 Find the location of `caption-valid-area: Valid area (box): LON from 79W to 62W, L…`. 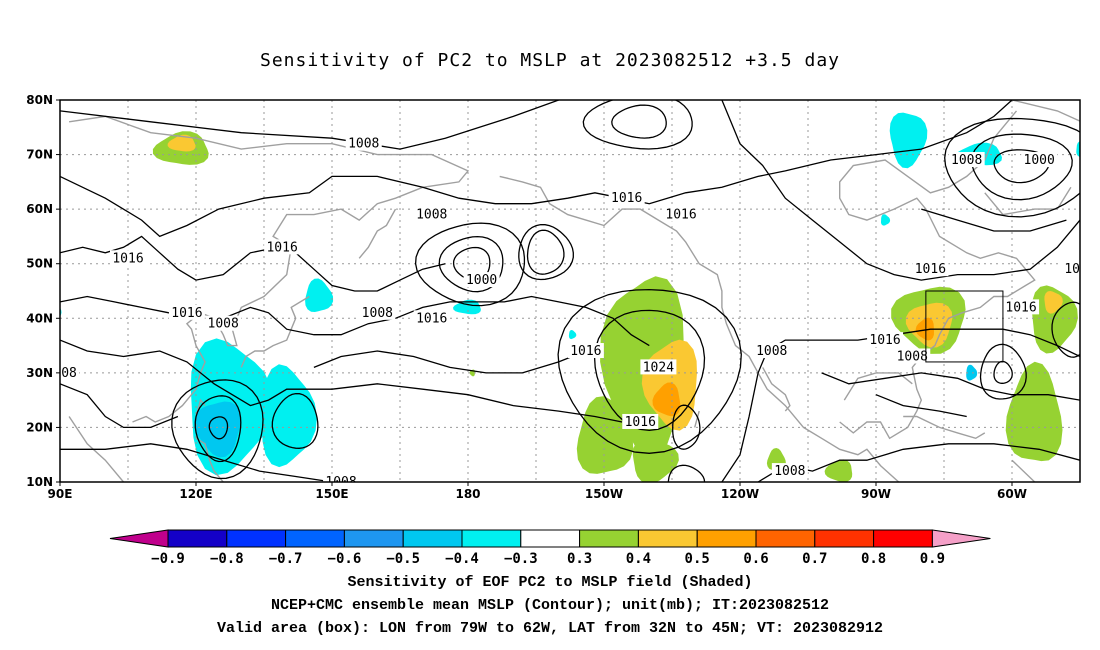

caption-valid-area: Valid area (box): LON from 79W to 62W, L… is located at coordinates (550, 628).